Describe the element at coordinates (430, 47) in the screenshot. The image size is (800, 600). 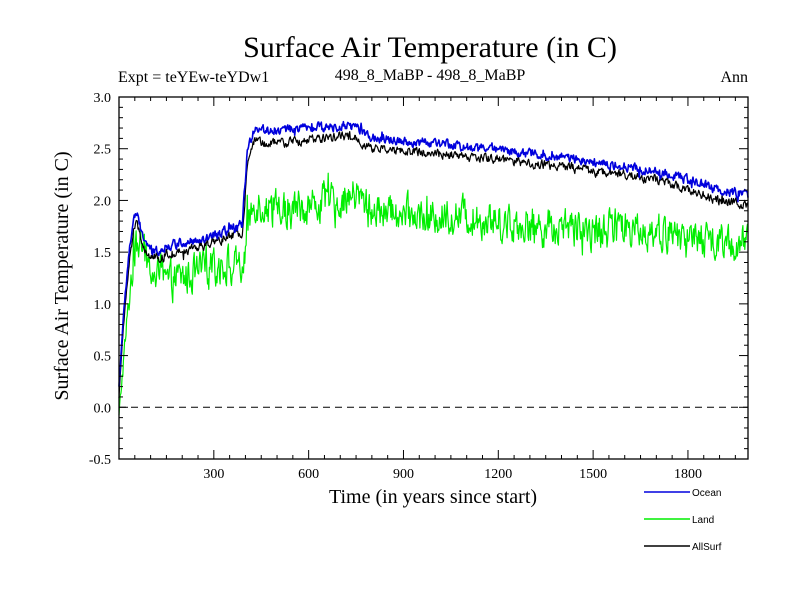
I see `chart-title: Surface Air Temperature (in C)` at that location.